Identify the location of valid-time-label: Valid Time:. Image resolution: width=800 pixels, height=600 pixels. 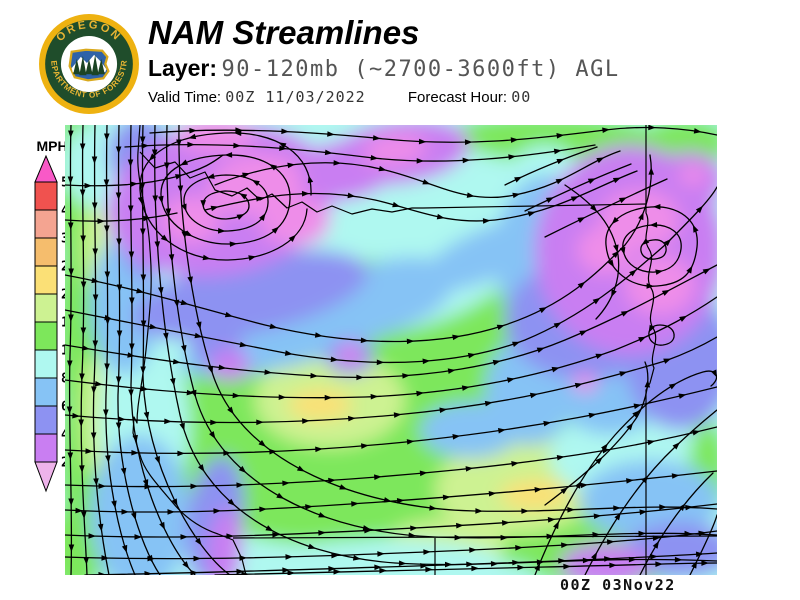
(185, 97).